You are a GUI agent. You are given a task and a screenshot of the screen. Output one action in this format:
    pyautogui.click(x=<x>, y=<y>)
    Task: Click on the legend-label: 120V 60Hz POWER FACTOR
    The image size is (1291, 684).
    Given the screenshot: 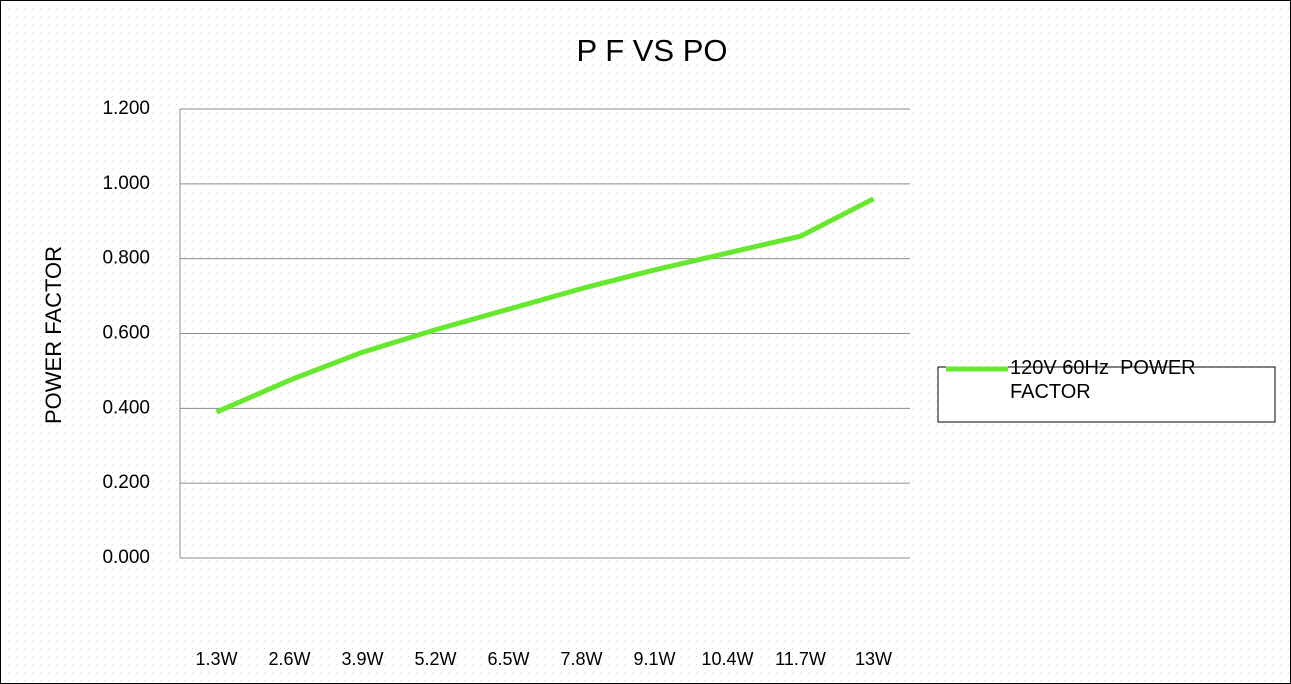 What is the action you would take?
    pyautogui.click(x=1106, y=380)
    